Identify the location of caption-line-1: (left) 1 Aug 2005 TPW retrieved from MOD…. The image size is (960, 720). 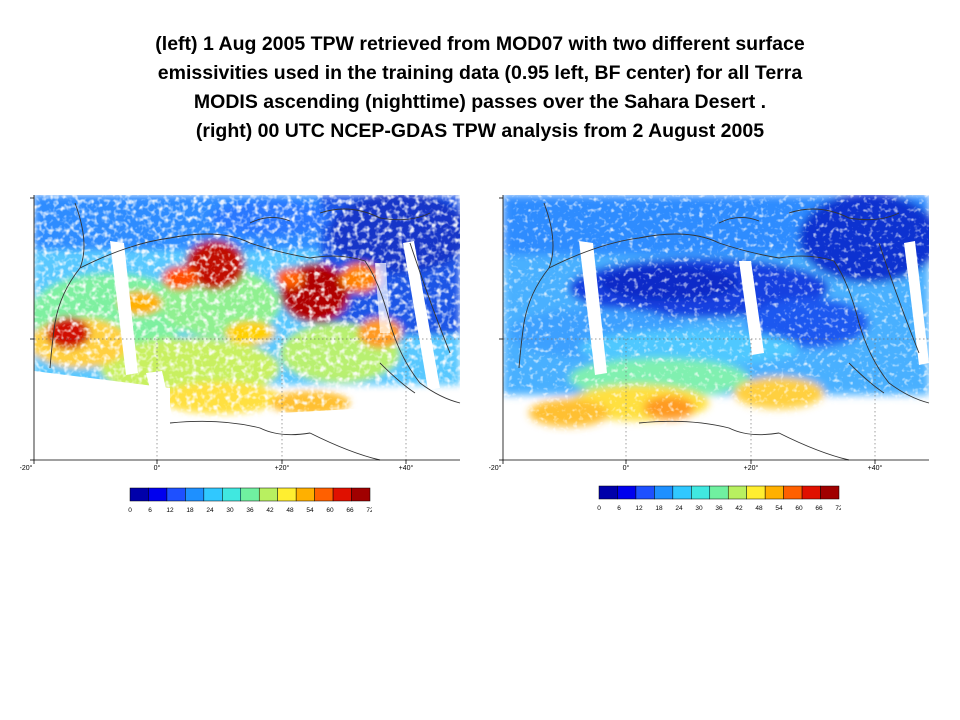
(480, 44).